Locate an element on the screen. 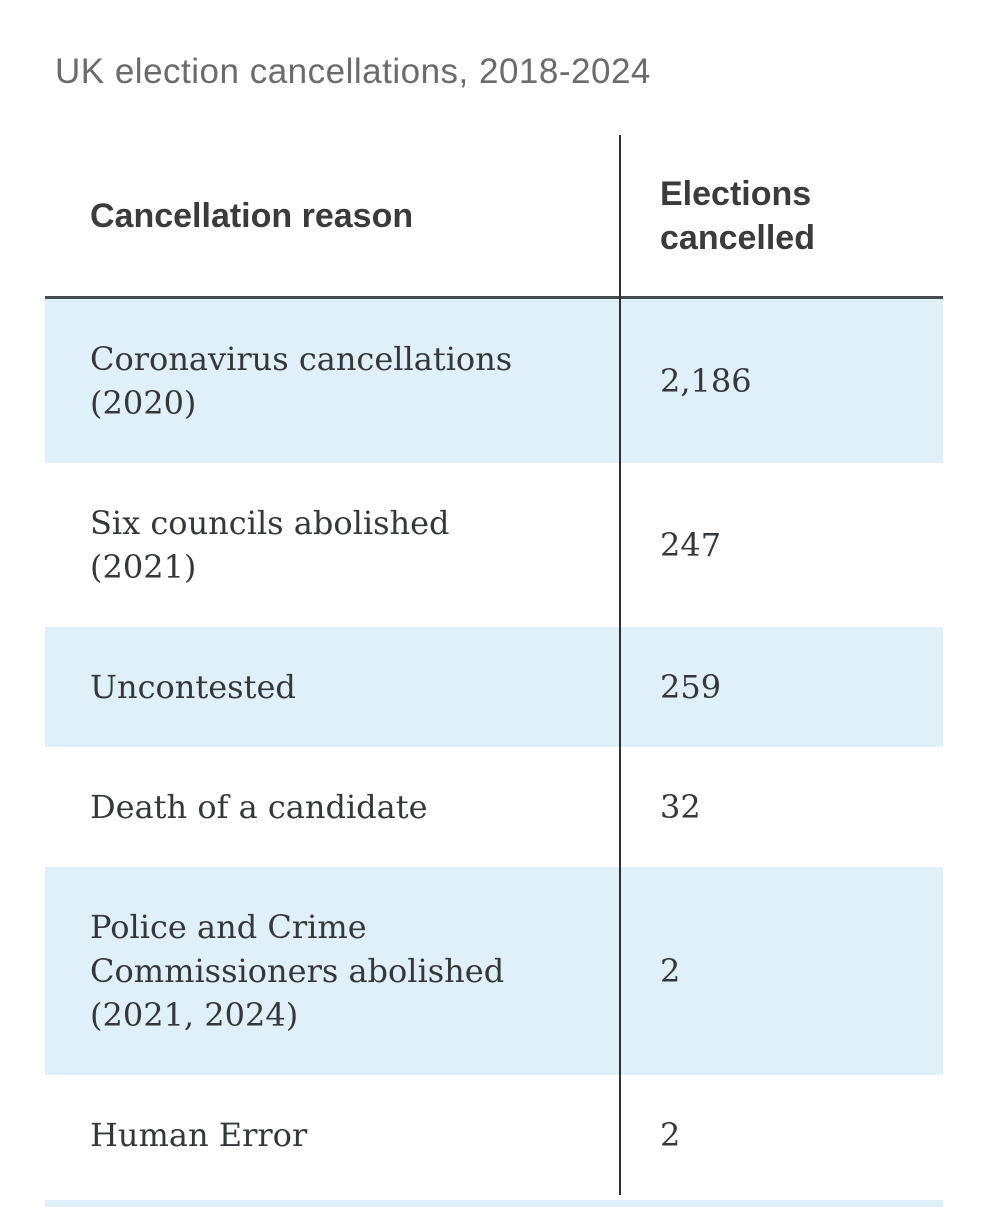  header-cancellation-reason: Cancellation reason is located at coordinates (252, 215).